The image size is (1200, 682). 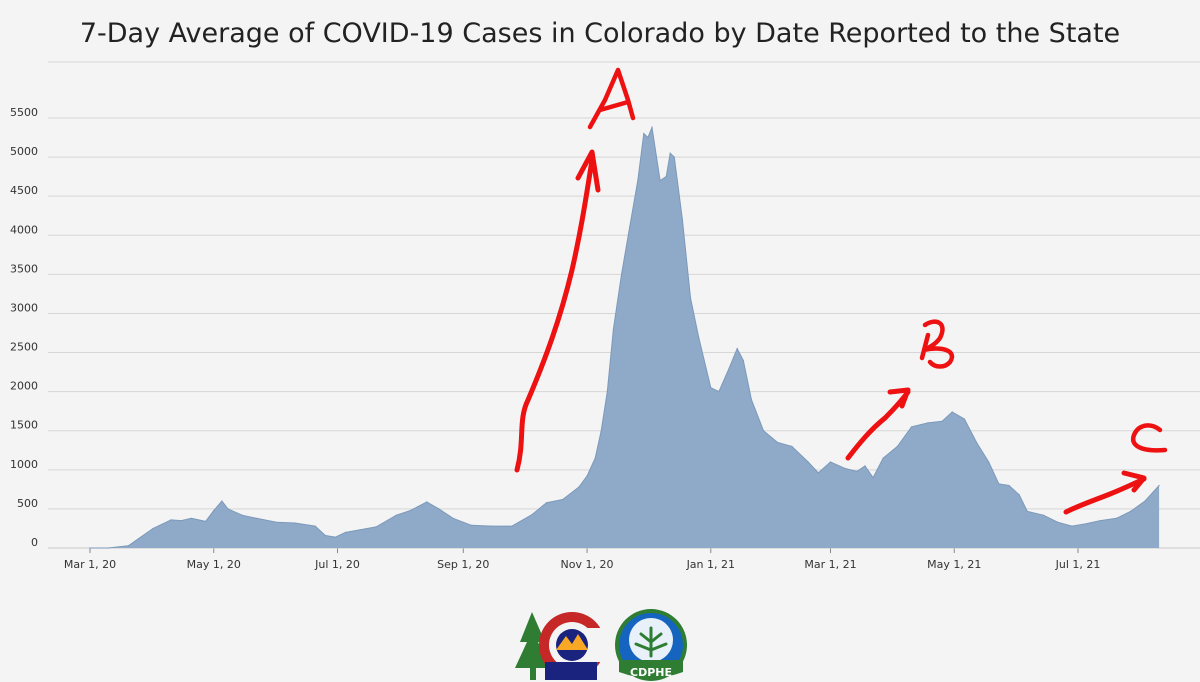 What do you see at coordinates (24, 347) in the screenshot?
I see `y-tick-label: 2500` at bounding box center [24, 347].